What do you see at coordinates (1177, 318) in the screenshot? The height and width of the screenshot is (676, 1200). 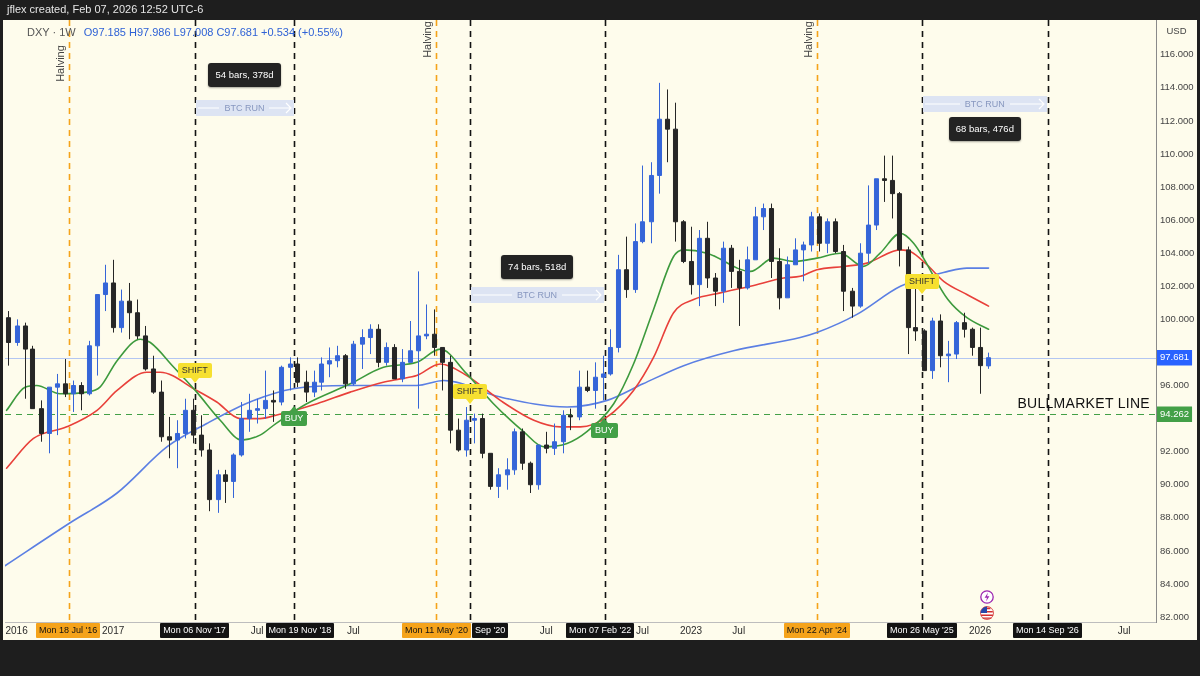 I see `y-tick-label: 100.000` at bounding box center [1177, 318].